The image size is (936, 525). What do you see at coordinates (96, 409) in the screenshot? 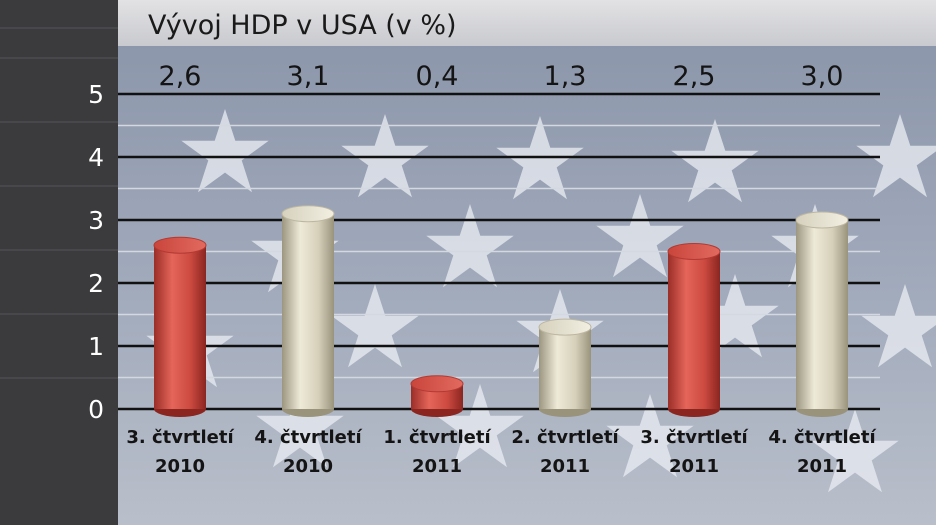
I see `y-tick-label: 0` at bounding box center [96, 409].